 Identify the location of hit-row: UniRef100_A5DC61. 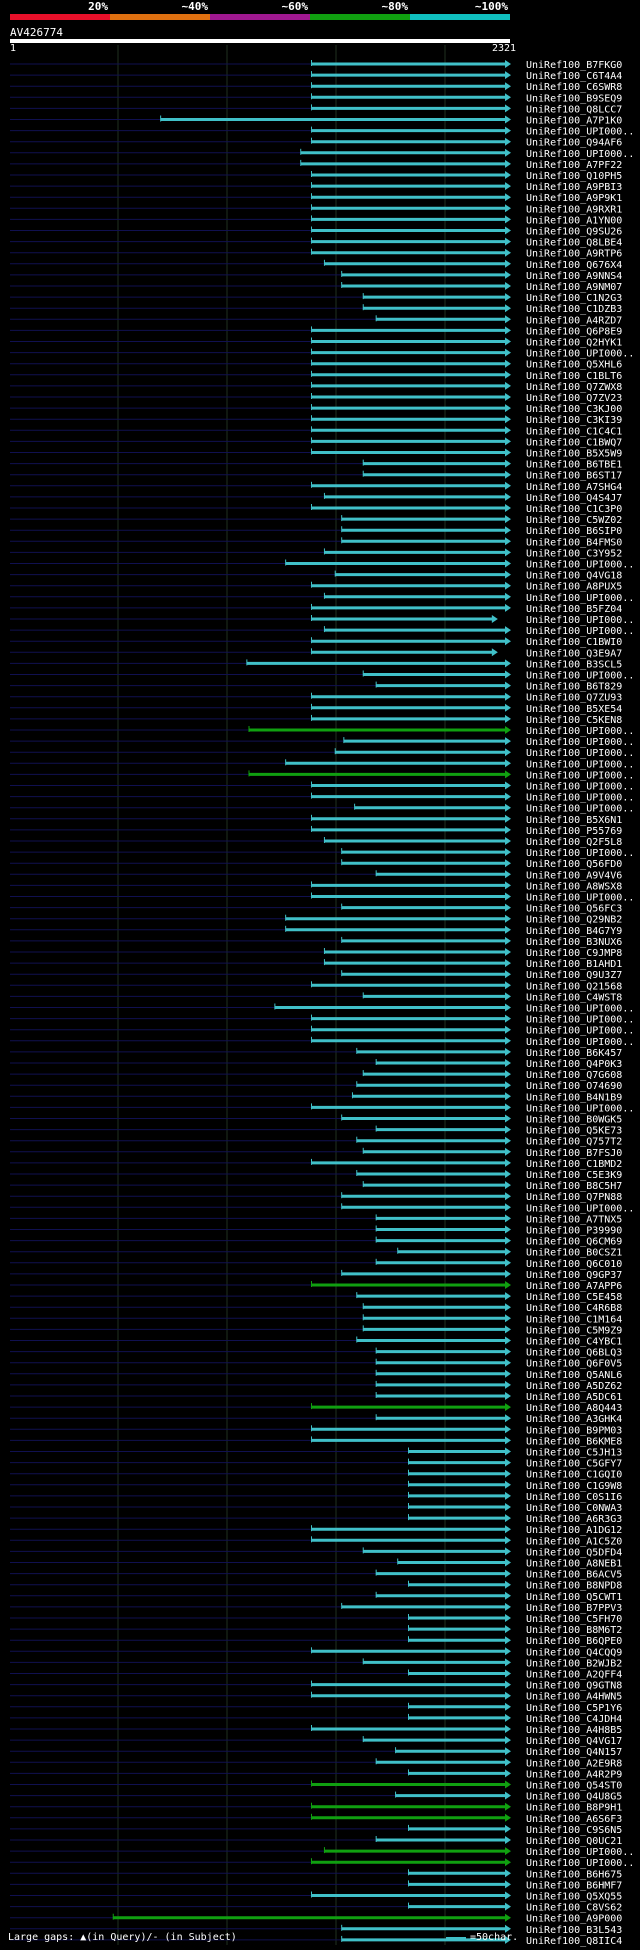
(316, 1397).